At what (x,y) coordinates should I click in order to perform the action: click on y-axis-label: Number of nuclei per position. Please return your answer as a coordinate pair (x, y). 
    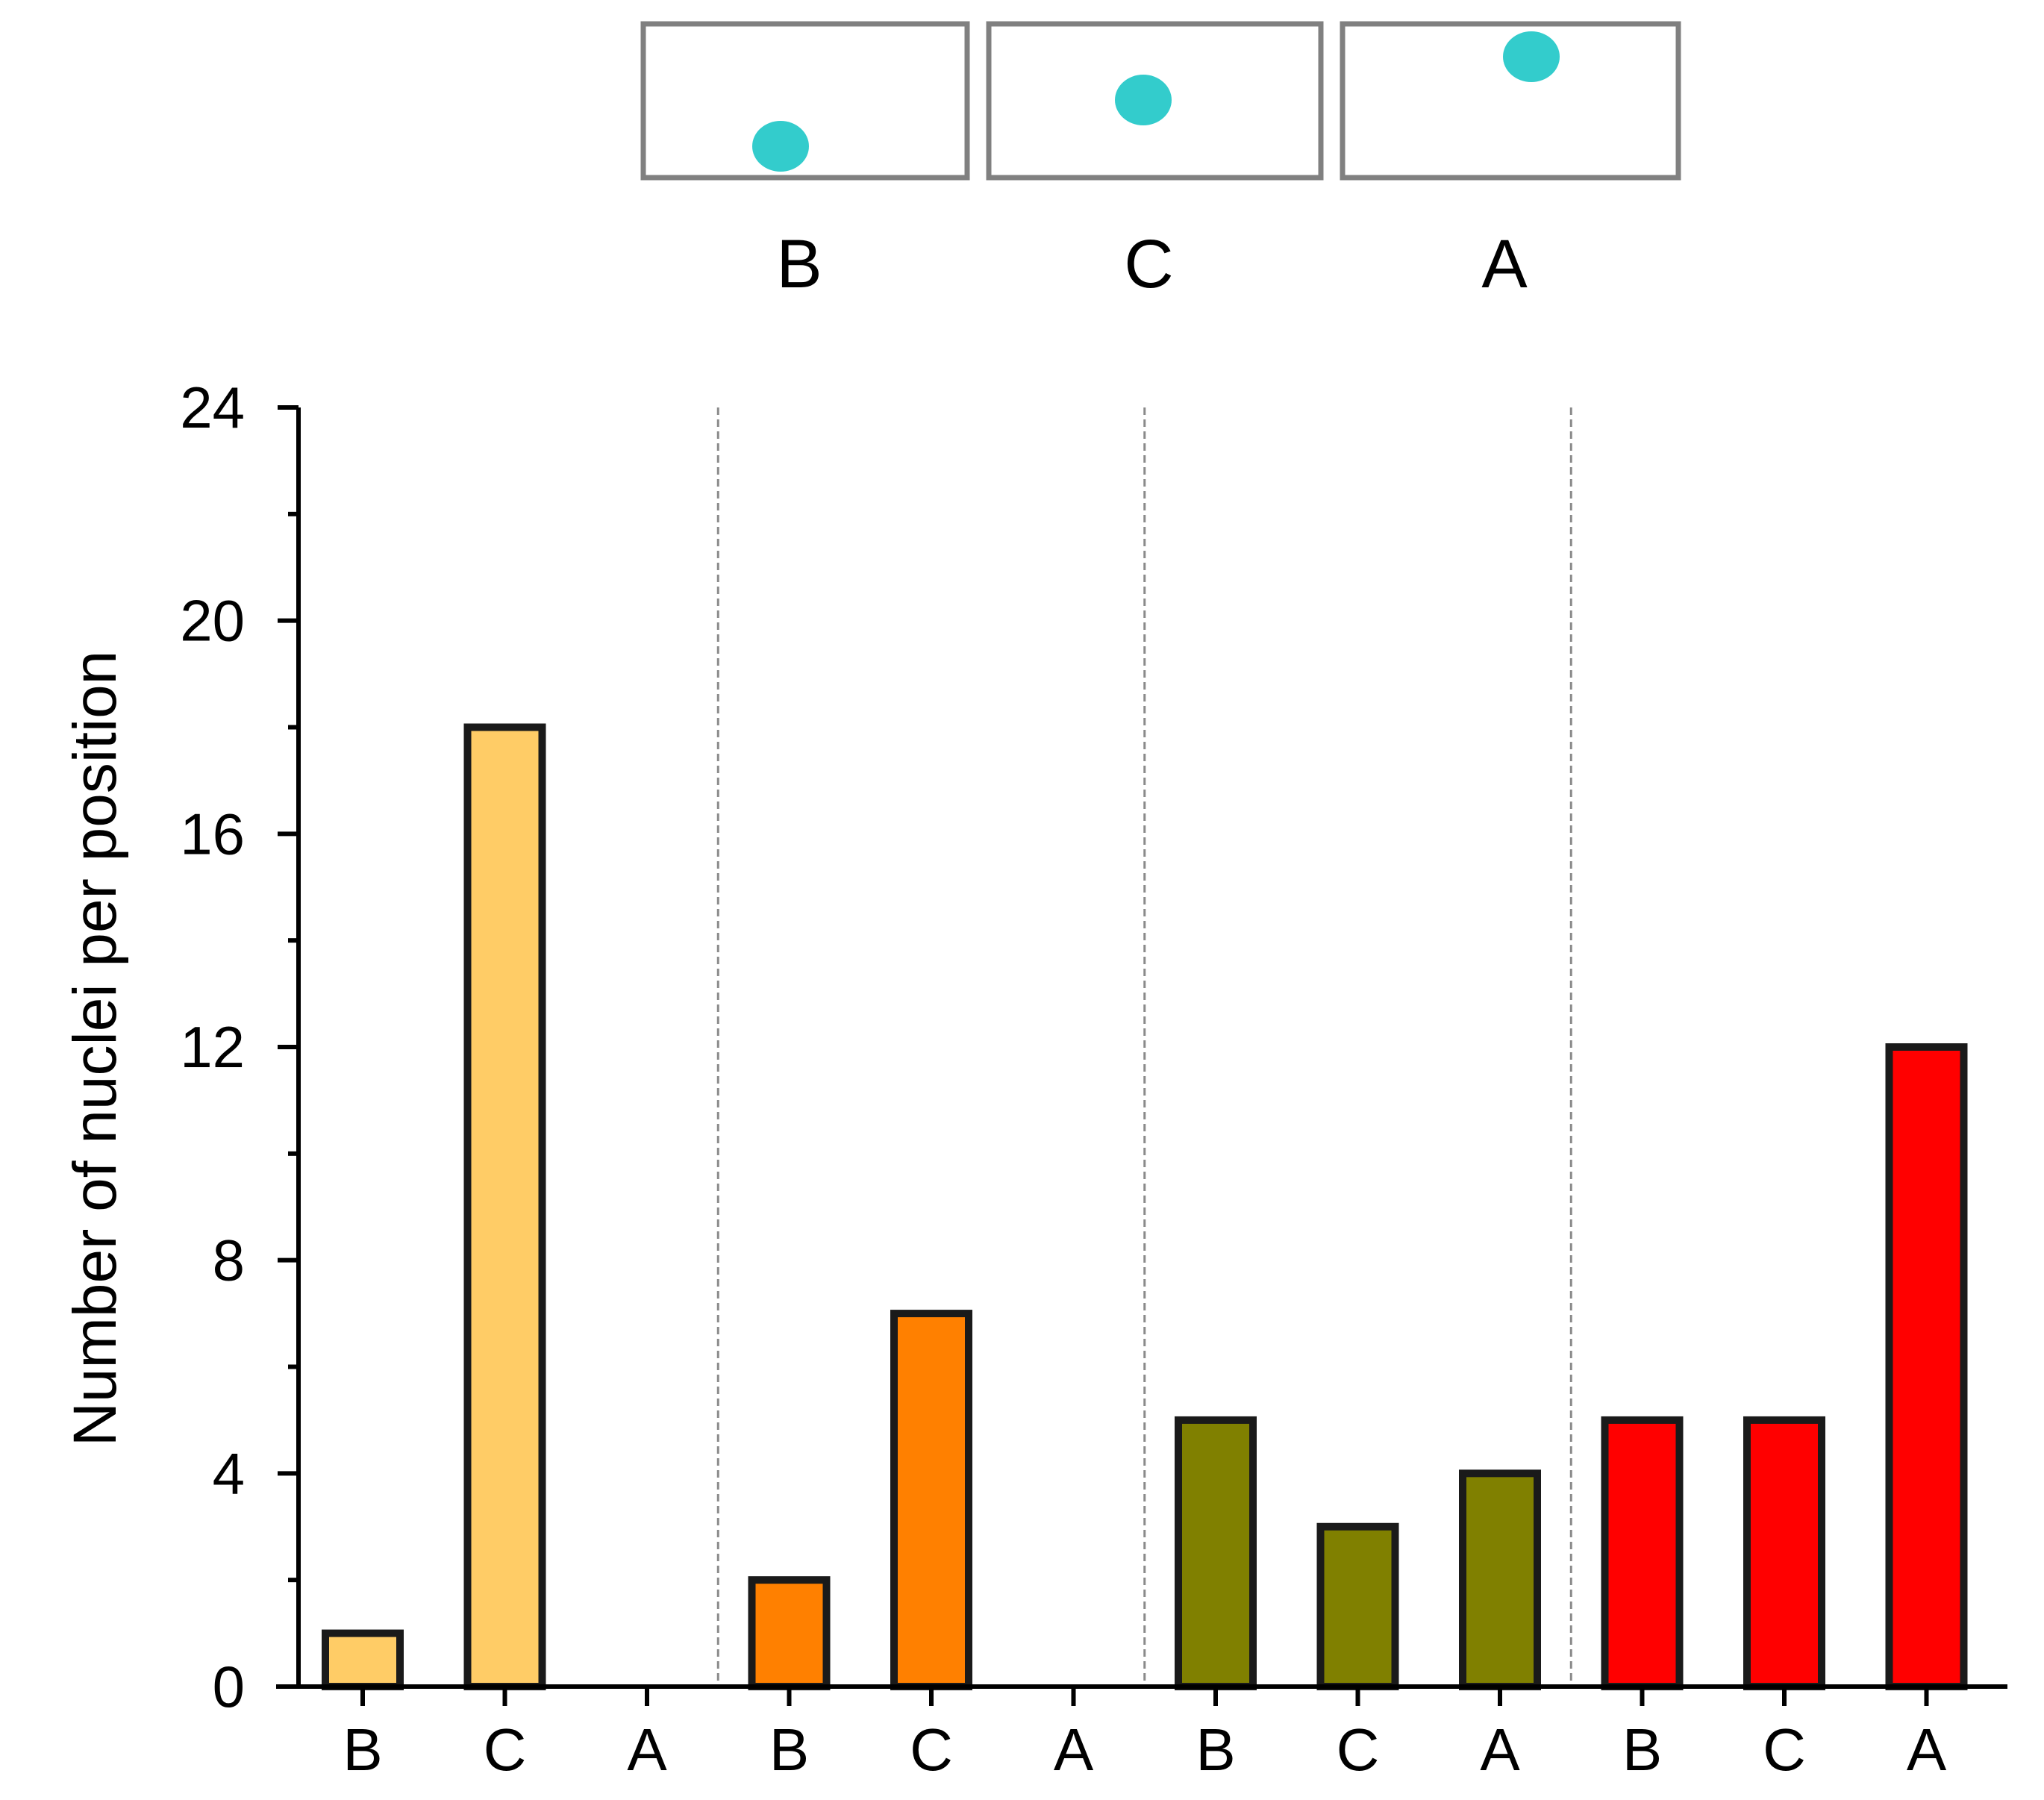
    Looking at the image, I should click on (95, 1049).